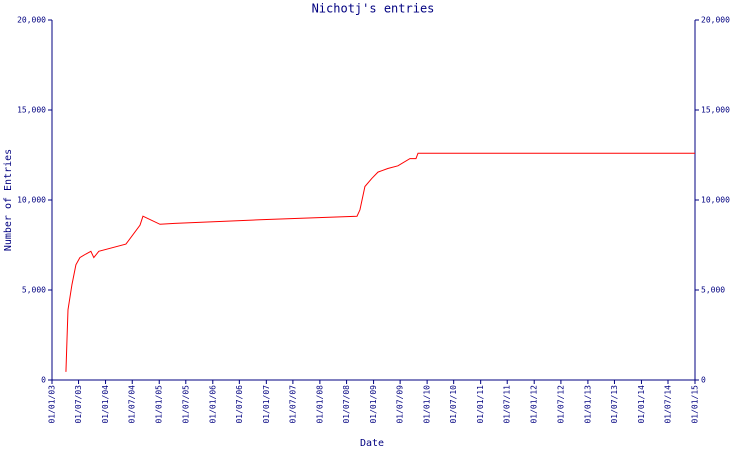 The width and height of the screenshot is (750, 450). What do you see at coordinates (31, 110) in the screenshot?
I see `y-tick-label: 15,000` at bounding box center [31, 110].